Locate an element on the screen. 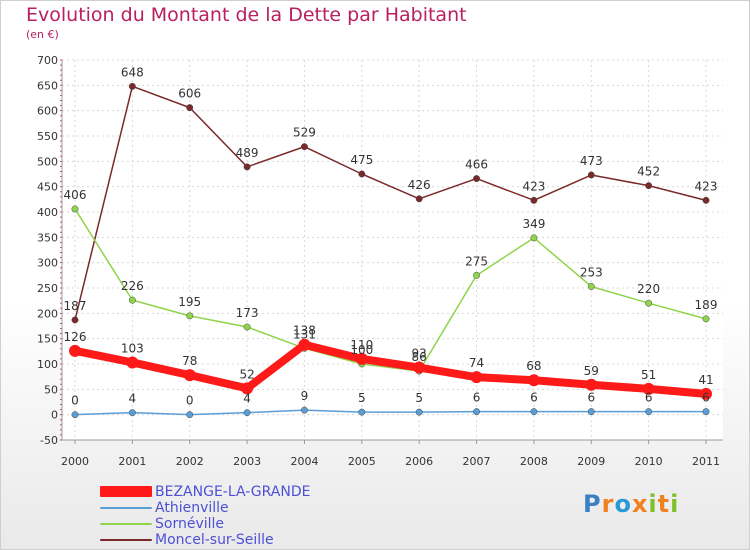 This screenshot has width=750, height=550. y-tick-label: 200 is located at coordinates (47, 313).